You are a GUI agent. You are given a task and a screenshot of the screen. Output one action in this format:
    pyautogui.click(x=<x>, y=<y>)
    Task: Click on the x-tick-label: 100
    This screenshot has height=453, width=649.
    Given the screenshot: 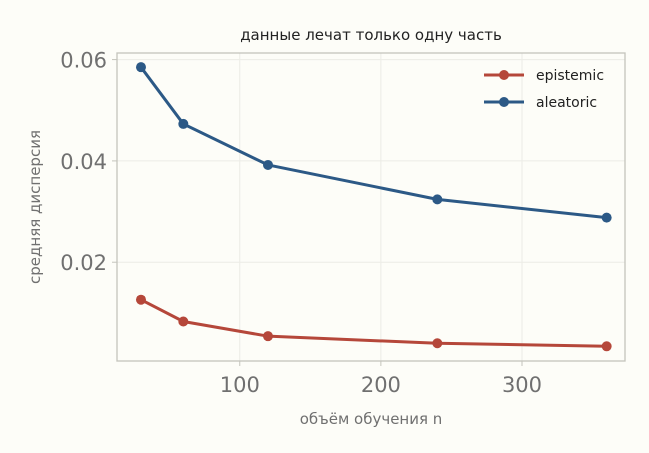 What is the action you would take?
    pyautogui.click(x=240, y=385)
    